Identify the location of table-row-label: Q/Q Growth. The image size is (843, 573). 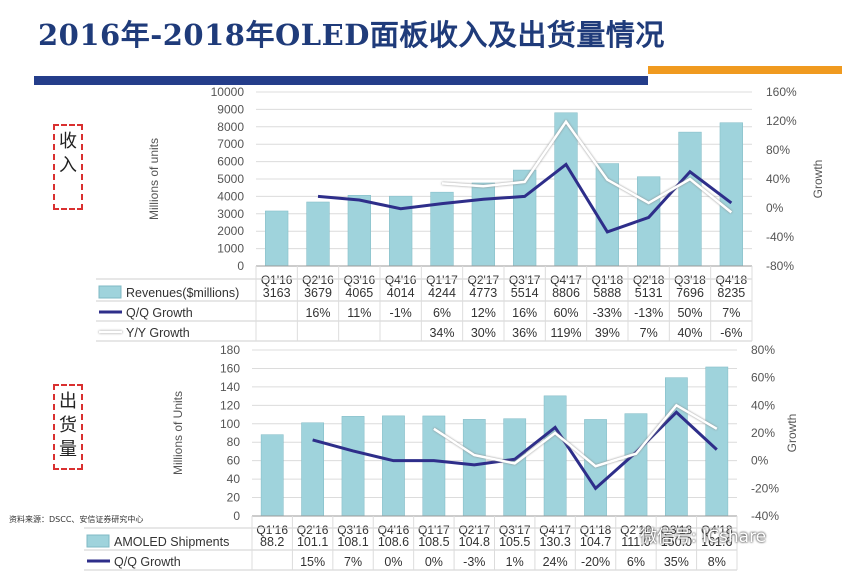
(147, 562).